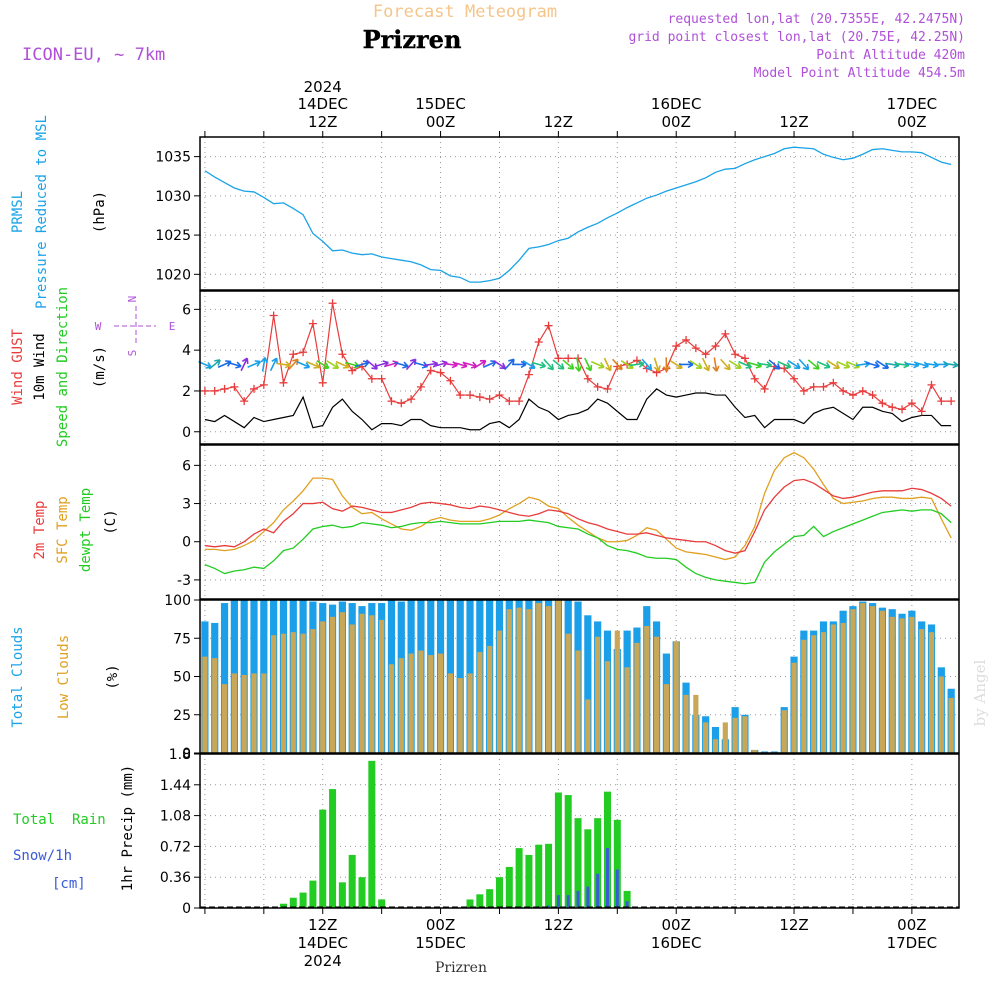 This screenshot has width=1000, height=1000. What do you see at coordinates (578, 547) in the screenshot?
I see `temp-dew-line` at bounding box center [578, 547].